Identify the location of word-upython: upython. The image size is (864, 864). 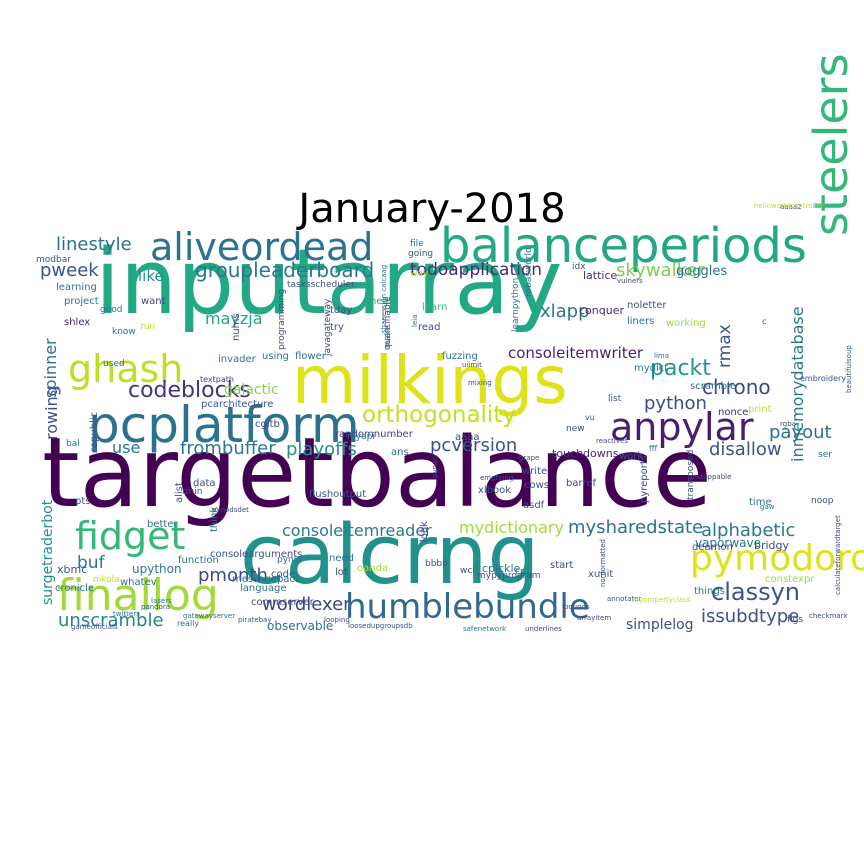
(157, 569).